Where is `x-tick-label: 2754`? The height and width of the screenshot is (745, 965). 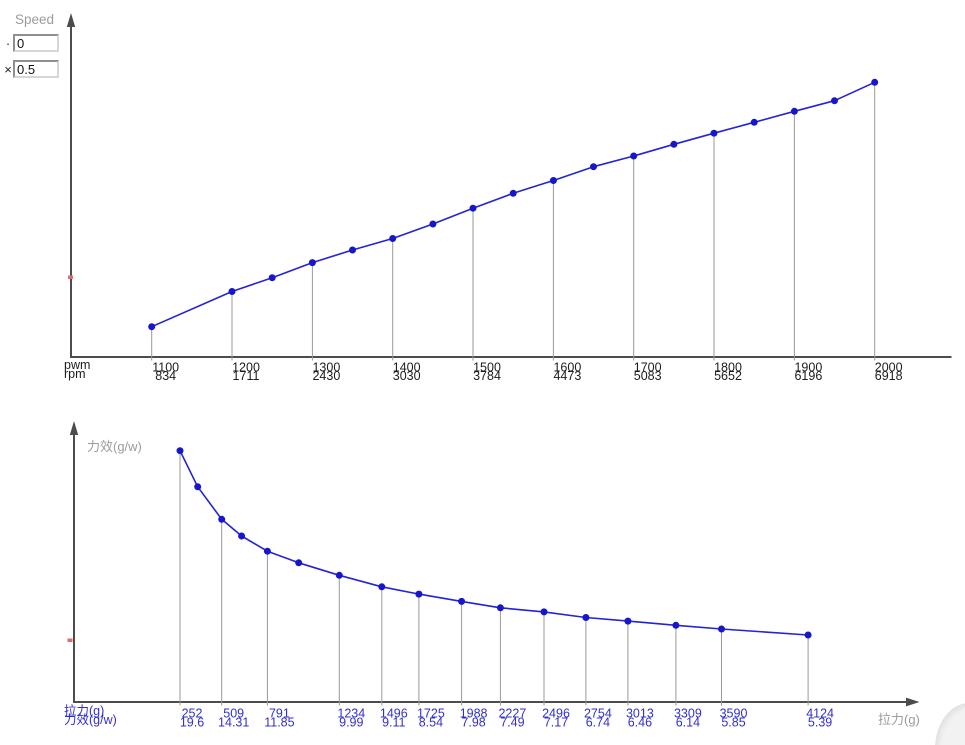 x-tick-label: 2754 is located at coordinates (598, 714).